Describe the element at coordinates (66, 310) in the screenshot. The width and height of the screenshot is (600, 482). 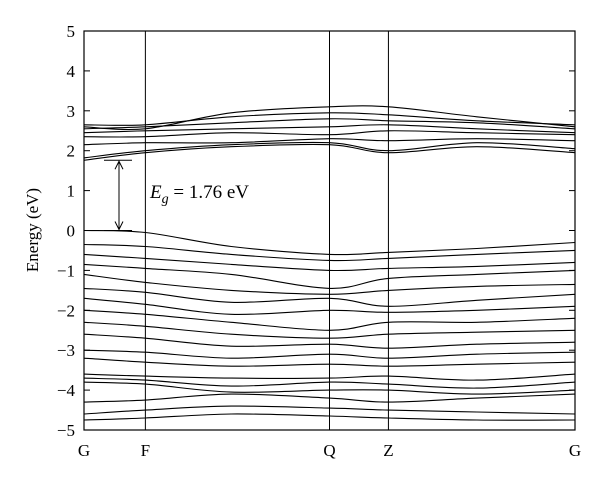
I see `y-tick-label: −2` at that location.